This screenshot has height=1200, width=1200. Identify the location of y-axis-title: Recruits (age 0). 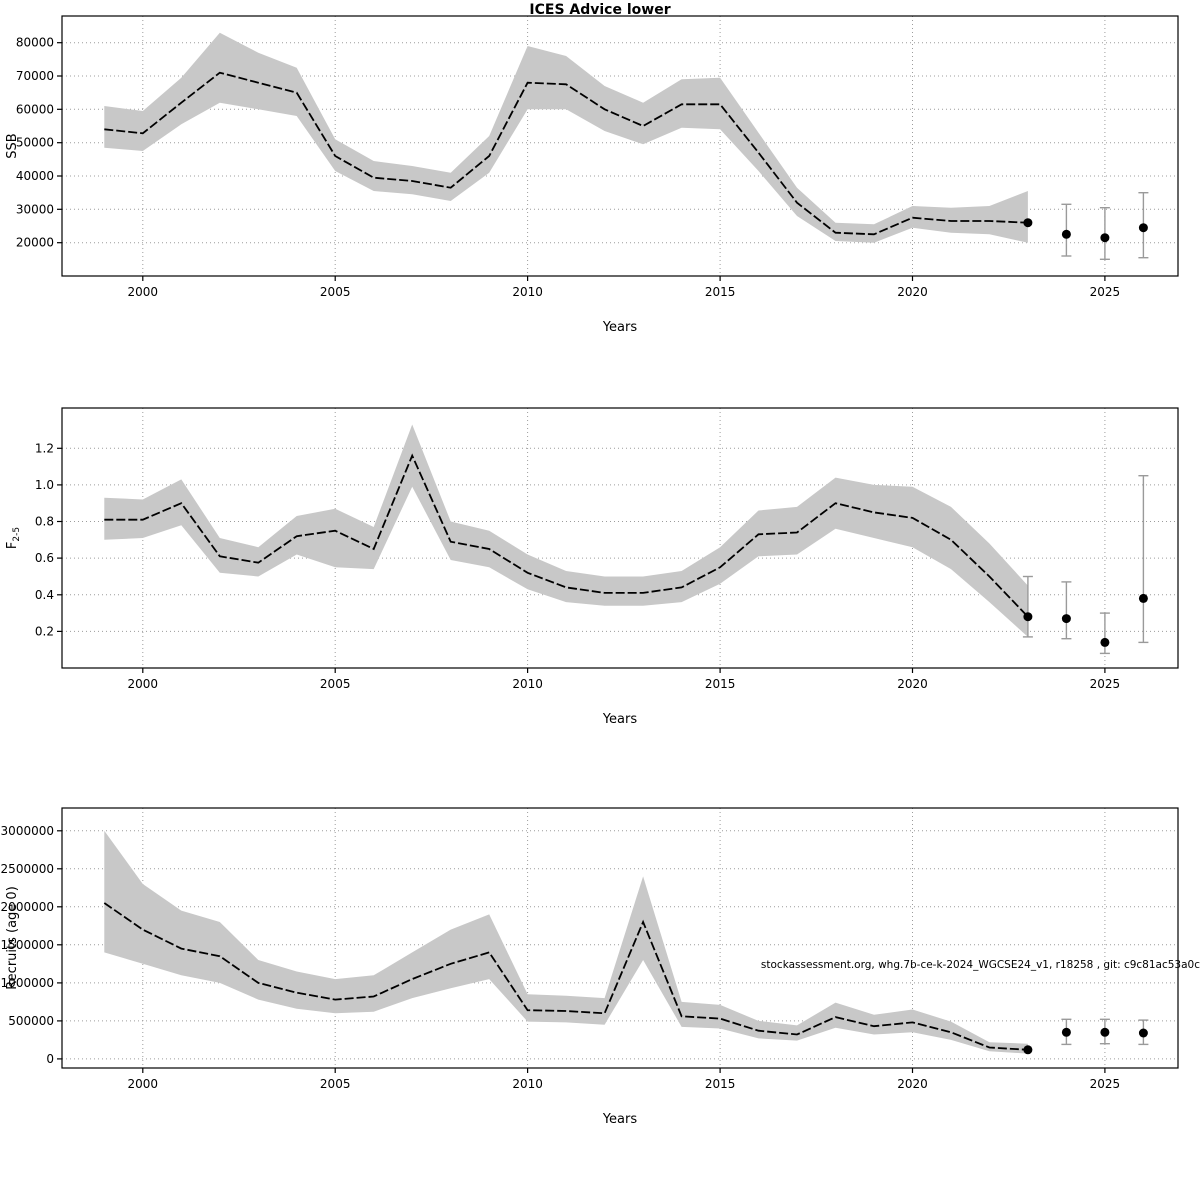
(12, 938).